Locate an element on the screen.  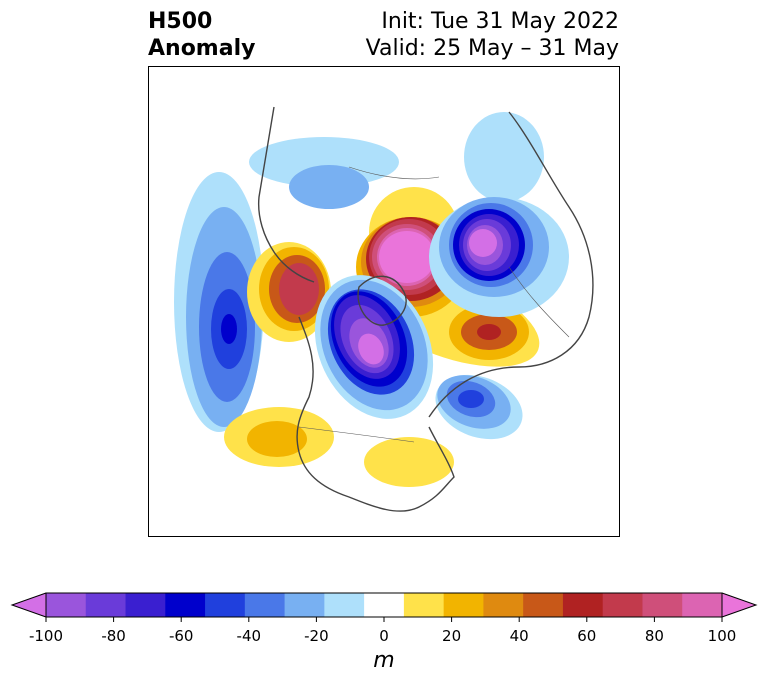
colorbar-unit-label: m is located at coordinates (384, 660).